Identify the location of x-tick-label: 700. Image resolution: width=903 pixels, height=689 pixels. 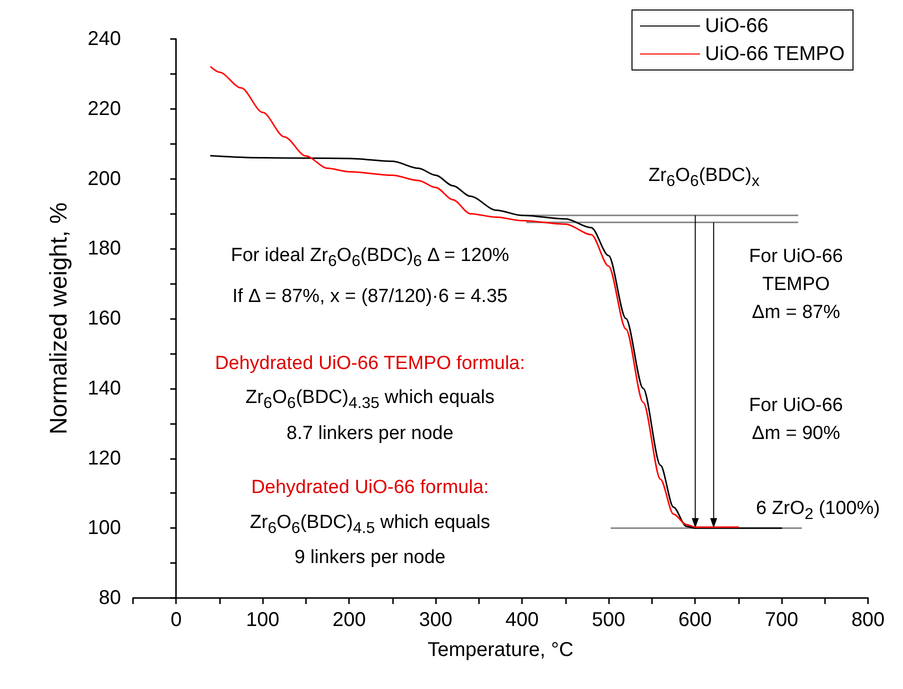
(781, 620).